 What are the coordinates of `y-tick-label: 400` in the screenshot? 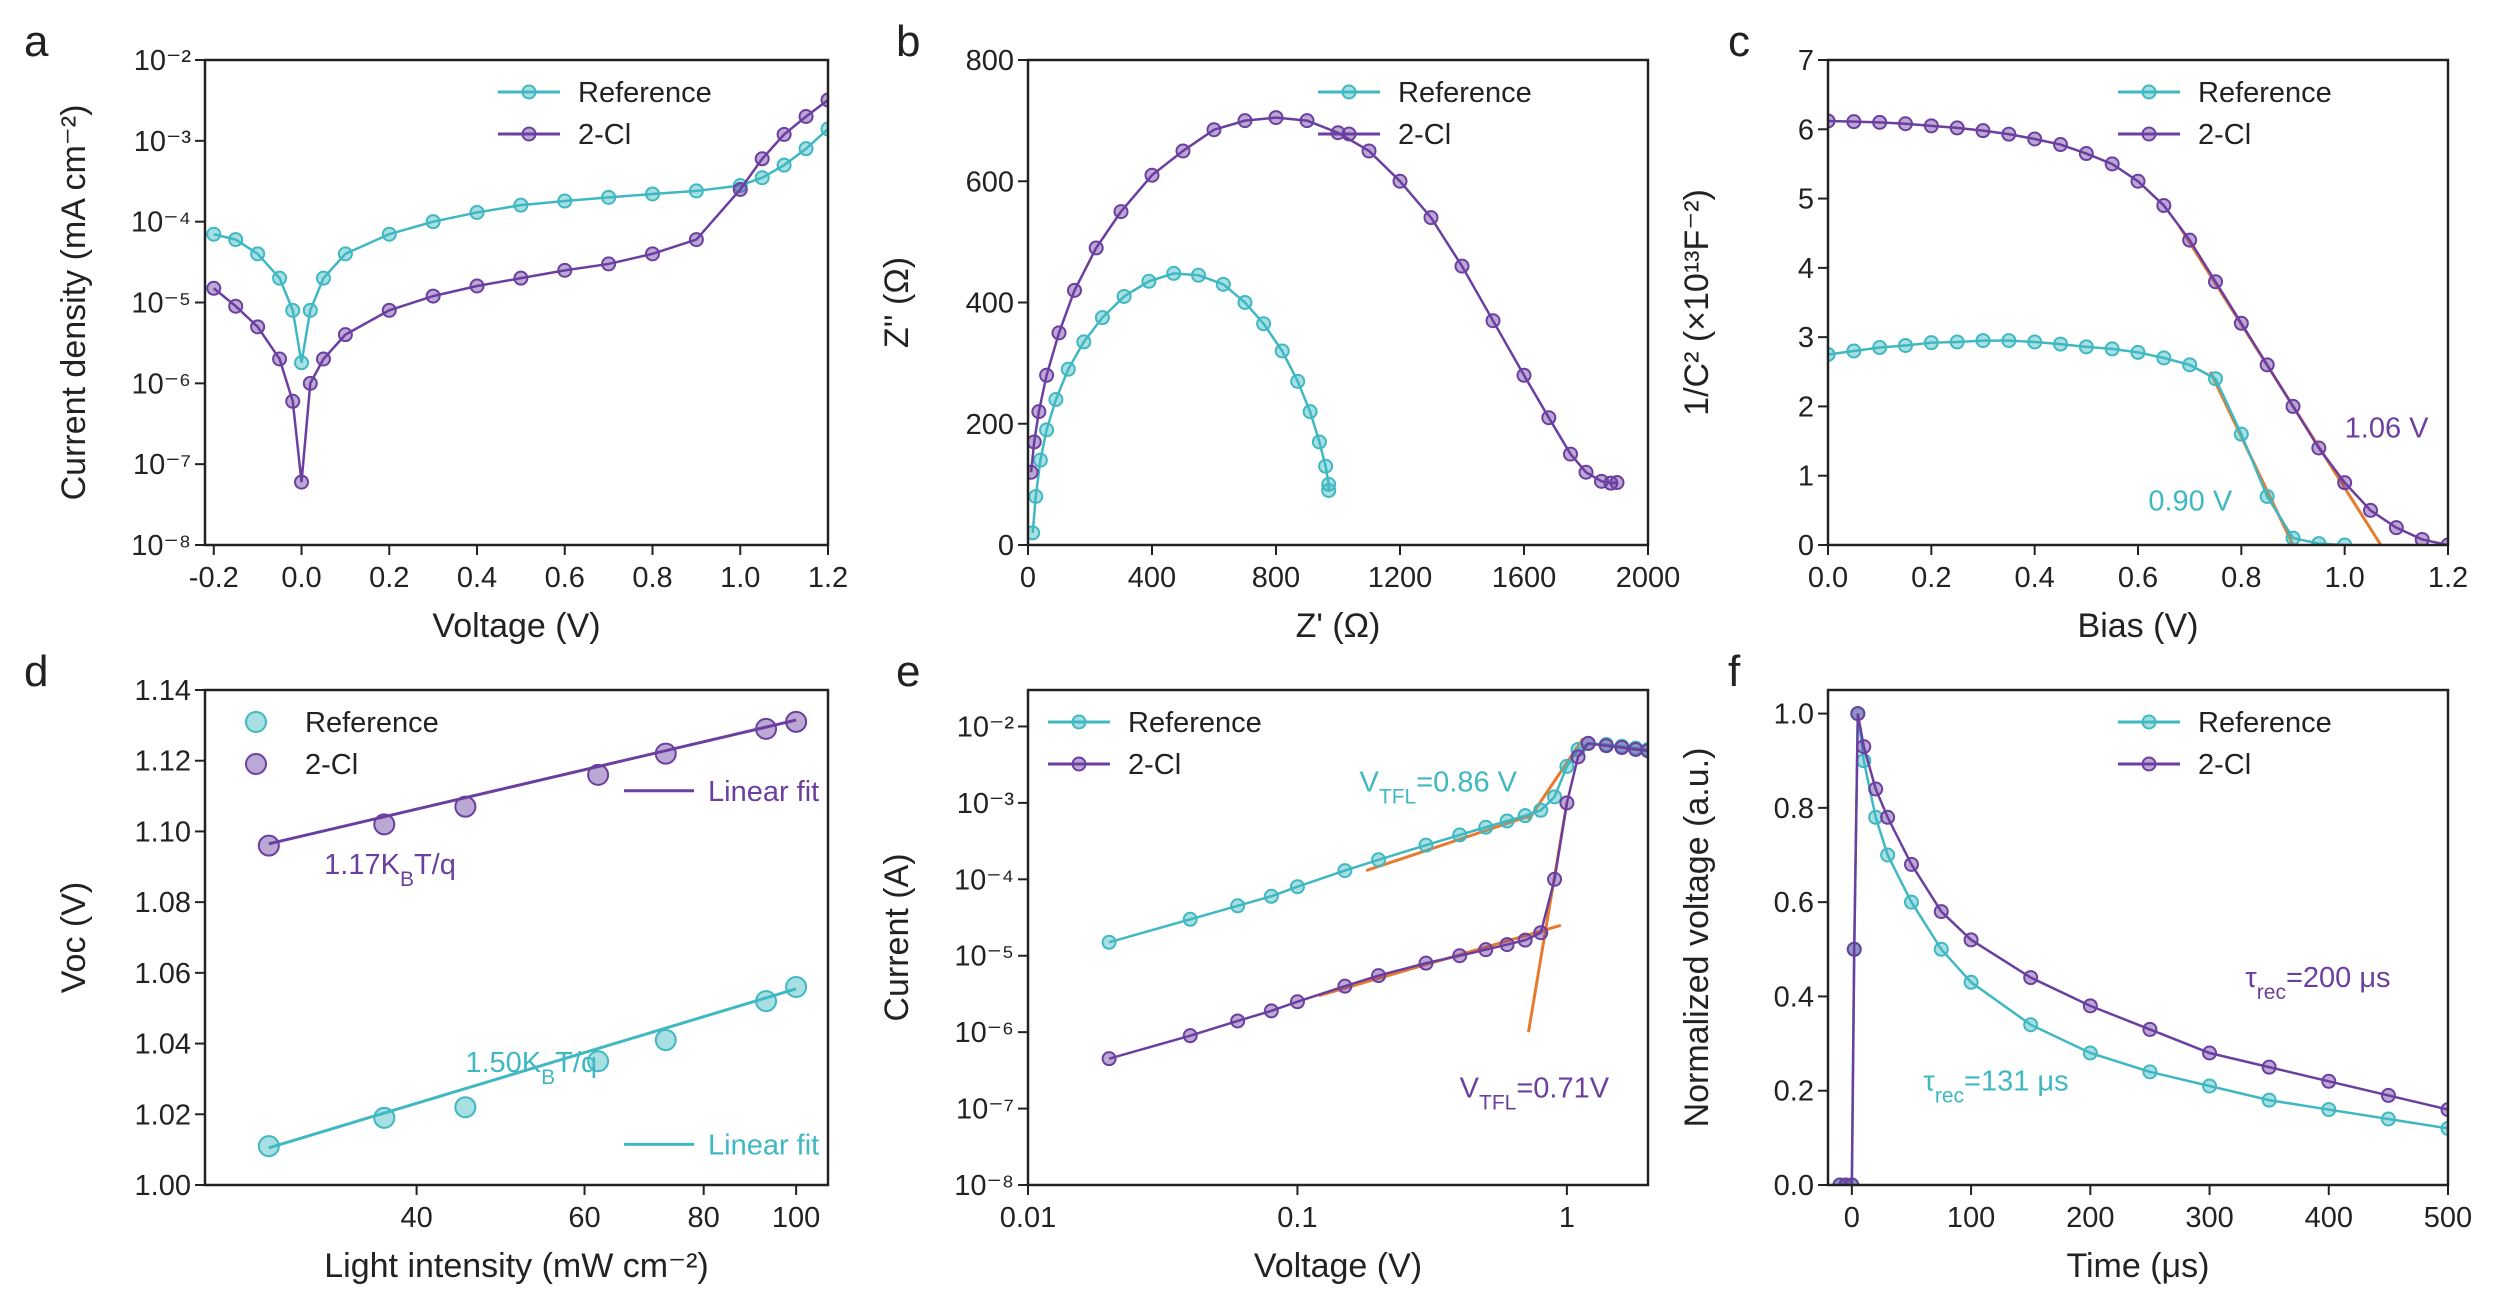 It's located at (990, 304).